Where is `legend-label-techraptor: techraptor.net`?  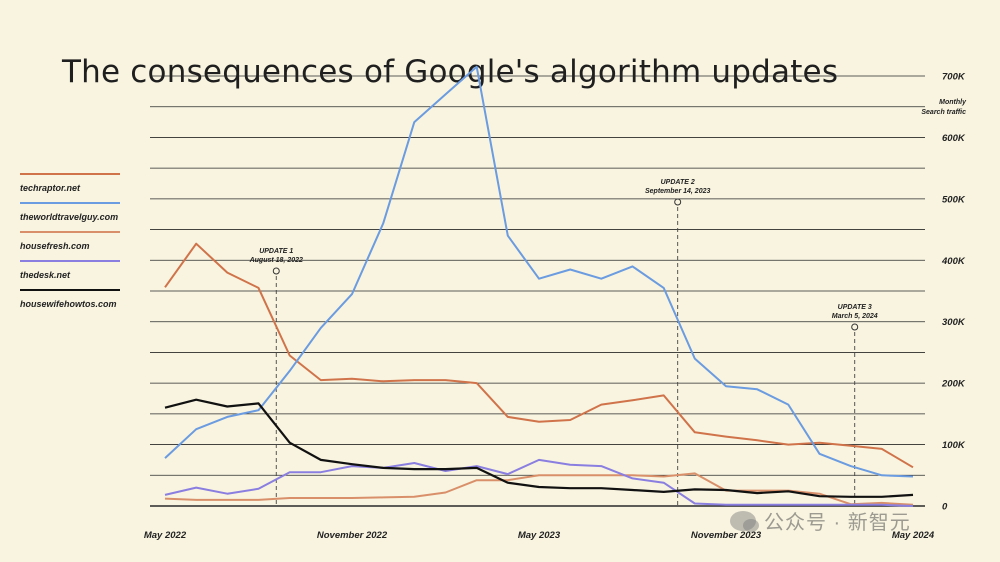
legend-label-techraptor: techraptor.net is located at coordinates (50, 188).